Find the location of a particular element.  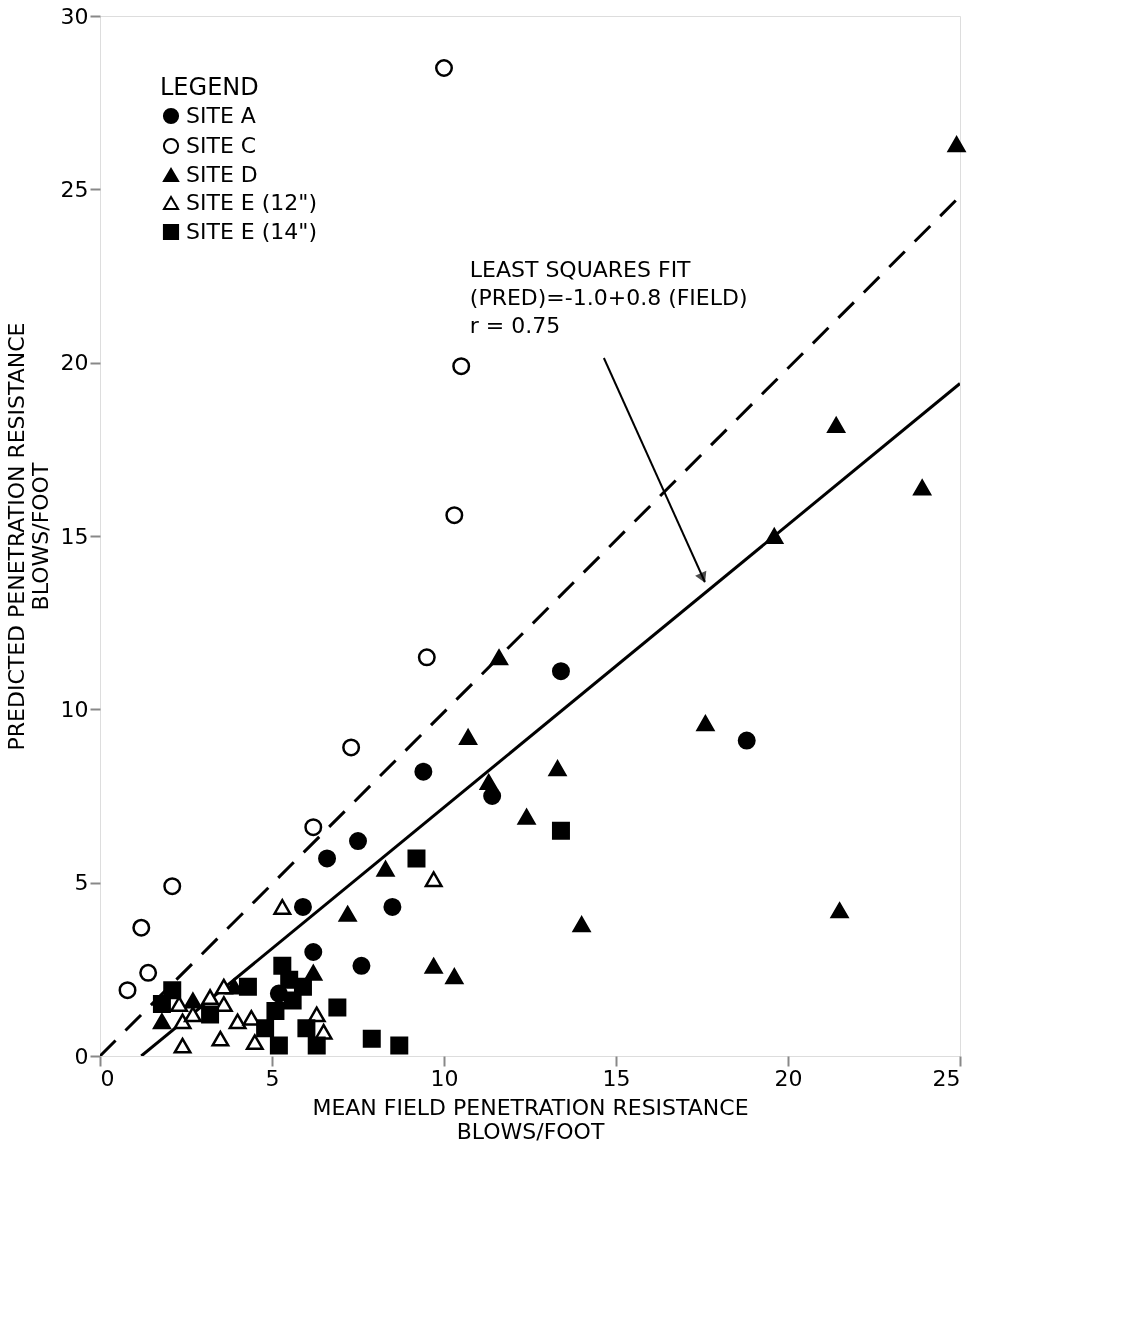

x-tick-label: 25 is located at coordinates (946, 1078).